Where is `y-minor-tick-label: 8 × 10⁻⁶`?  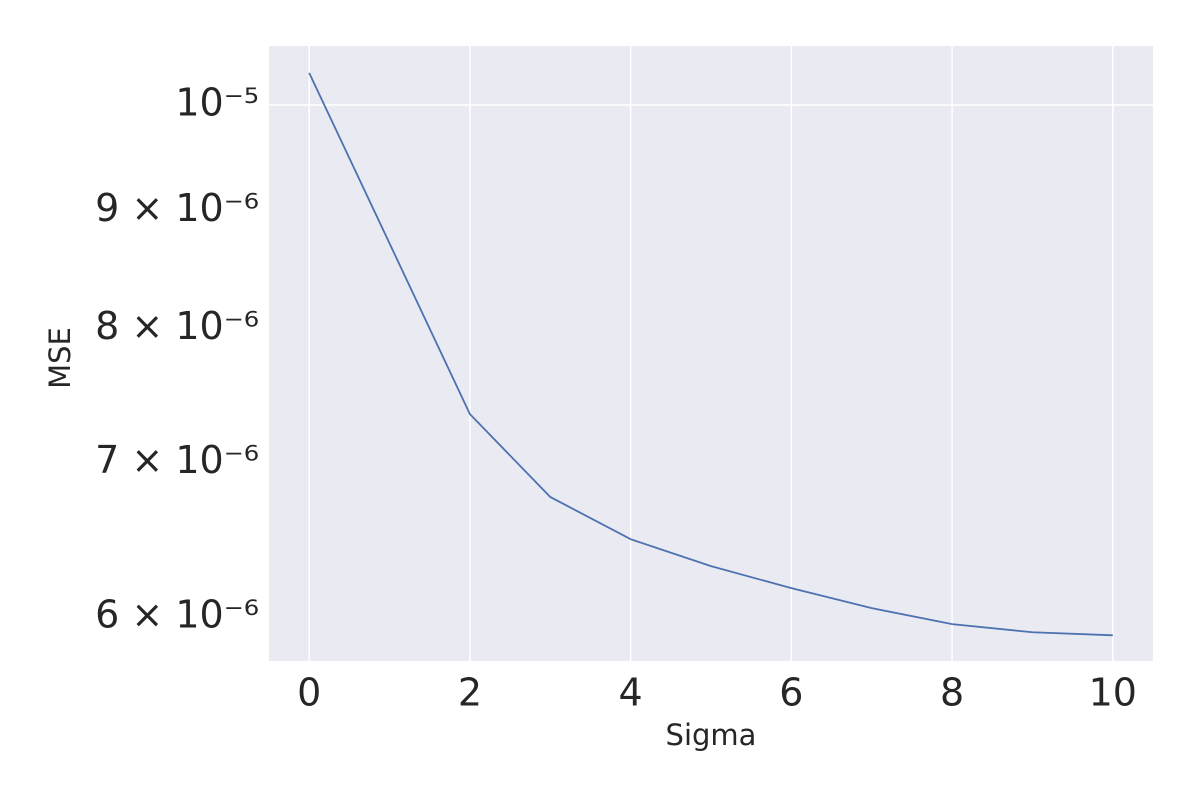
y-minor-tick-label: 8 × 10⁻⁶ is located at coordinates (177, 326).